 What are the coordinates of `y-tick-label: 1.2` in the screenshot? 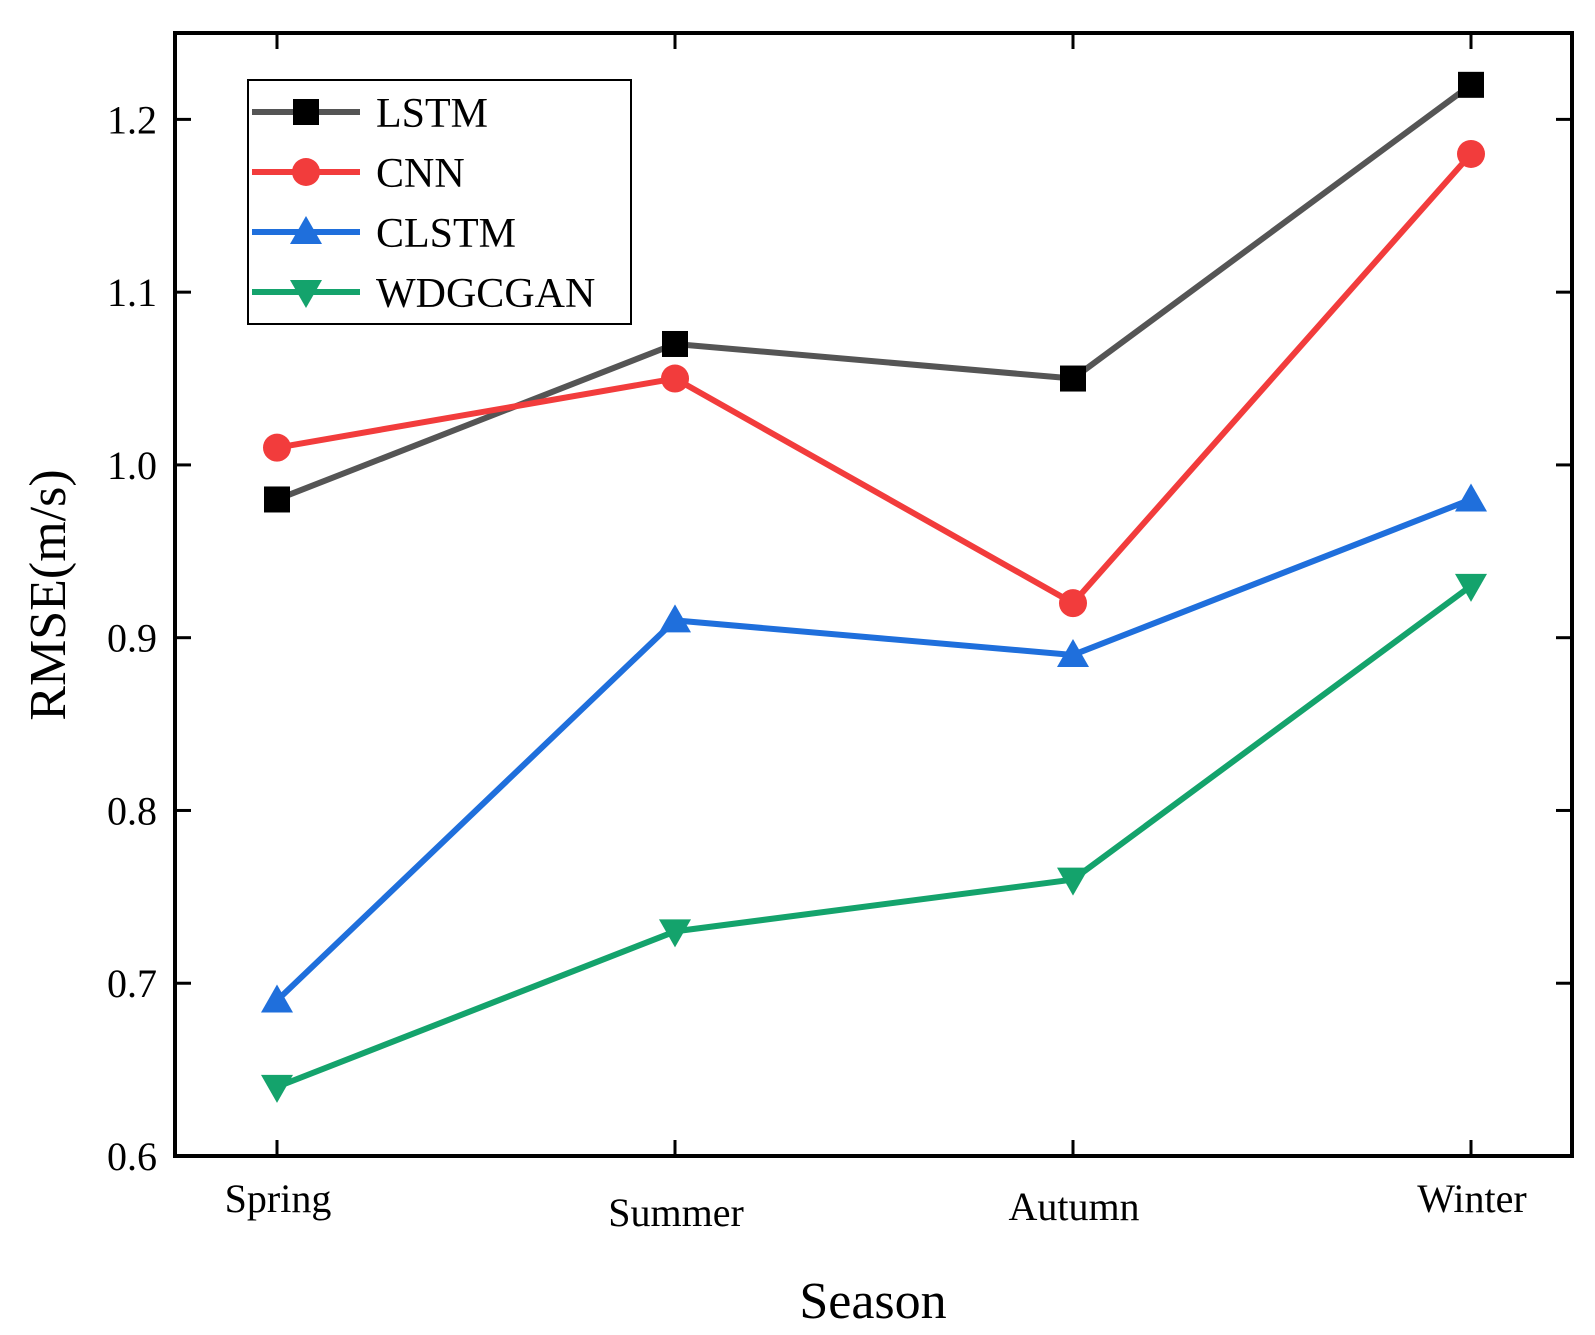 It's located at (132, 119).